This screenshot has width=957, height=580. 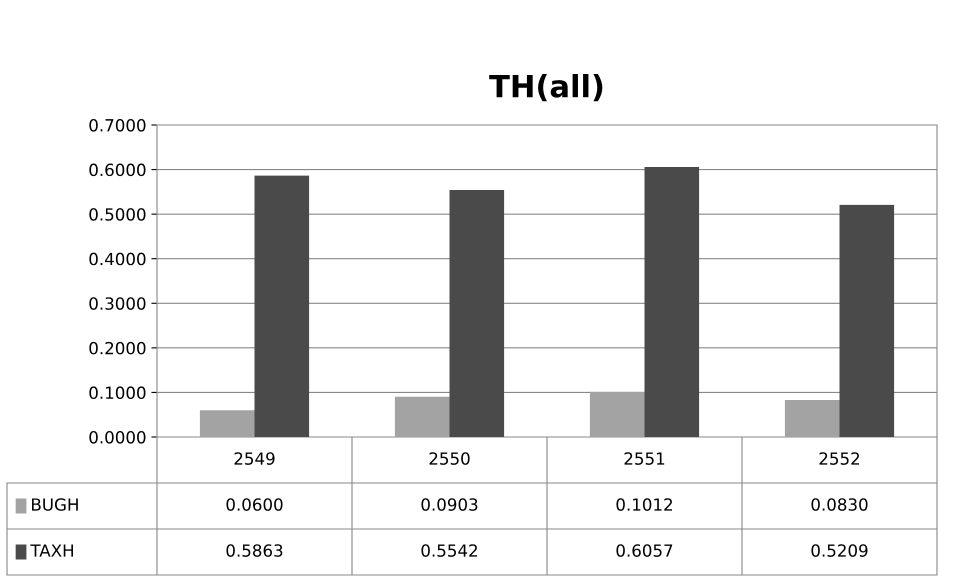 What do you see at coordinates (117, 170) in the screenshot?
I see `y-tick-label: 0.6000` at bounding box center [117, 170].